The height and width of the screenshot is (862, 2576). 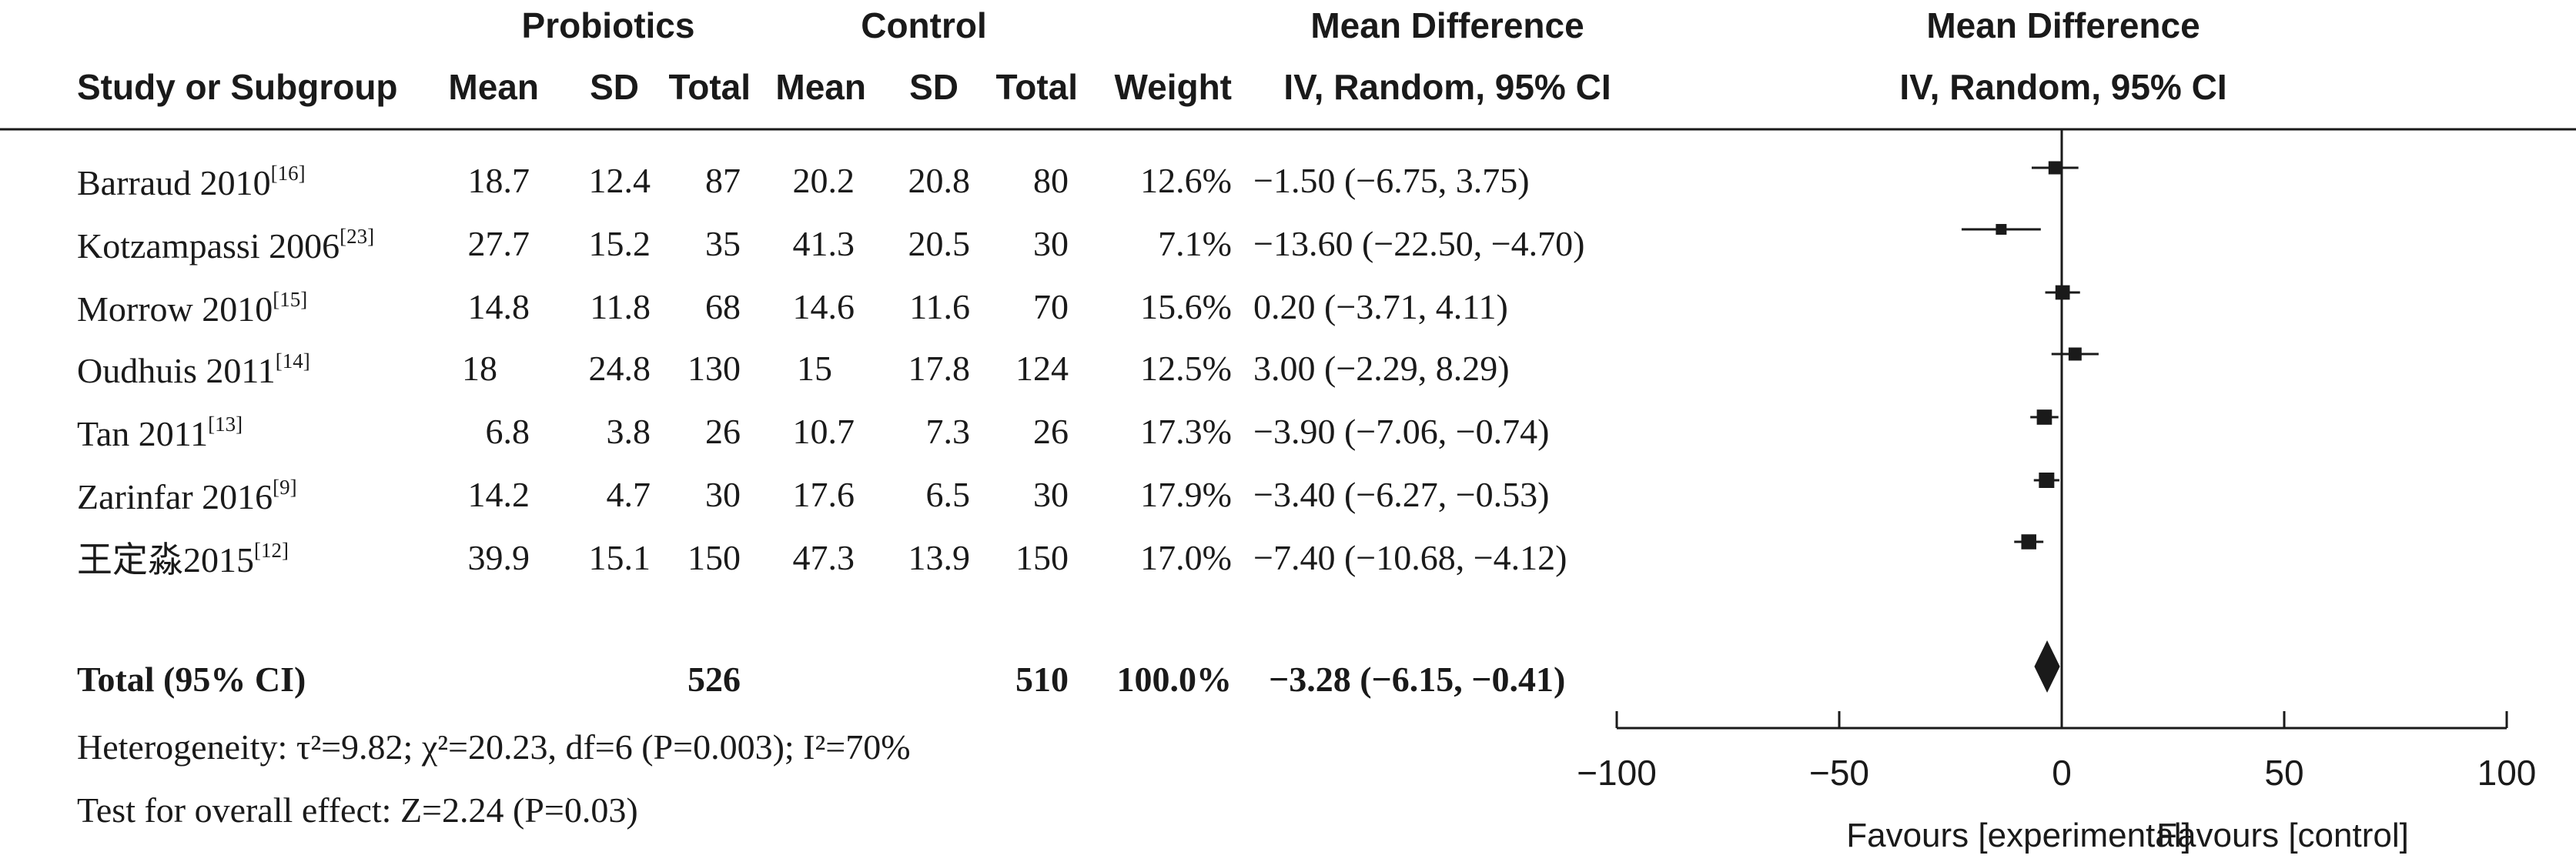 What do you see at coordinates (1173, 87) in the screenshot?
I see `column-header-weight: Weight` at bounding box center [1173, 87].